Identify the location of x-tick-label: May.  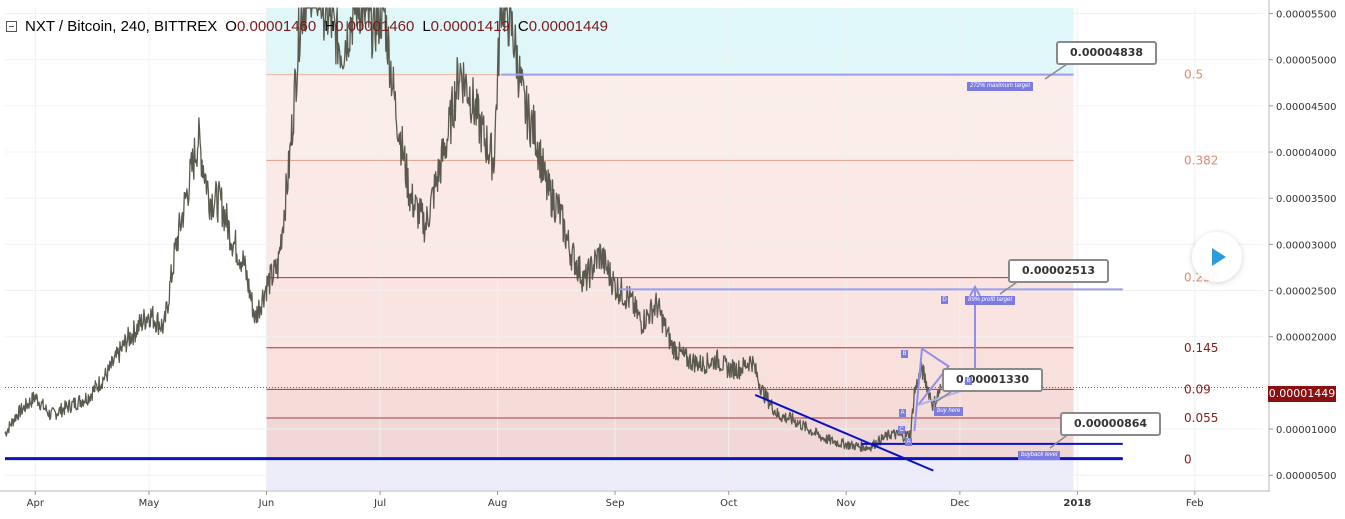
(149, 503).